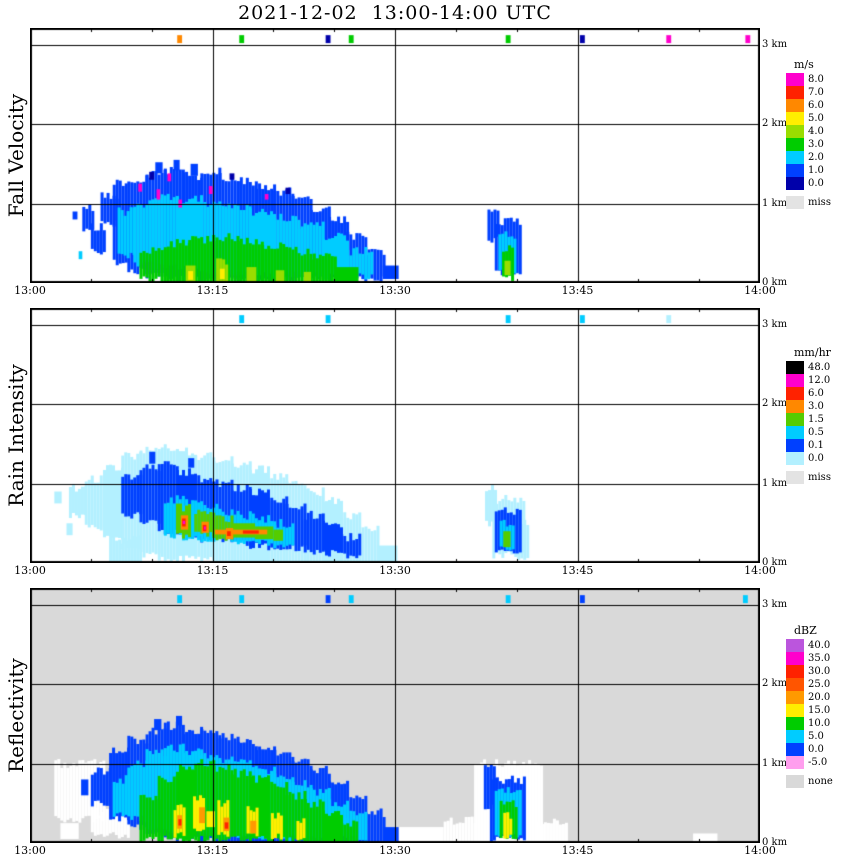  Describe the element at coordinates (817, 422) in the screenshot. I see `colorbar-scale: 48.0 12.0 6.0 3.0 1.5 0.5 0.1 0.0 miss` at that location.